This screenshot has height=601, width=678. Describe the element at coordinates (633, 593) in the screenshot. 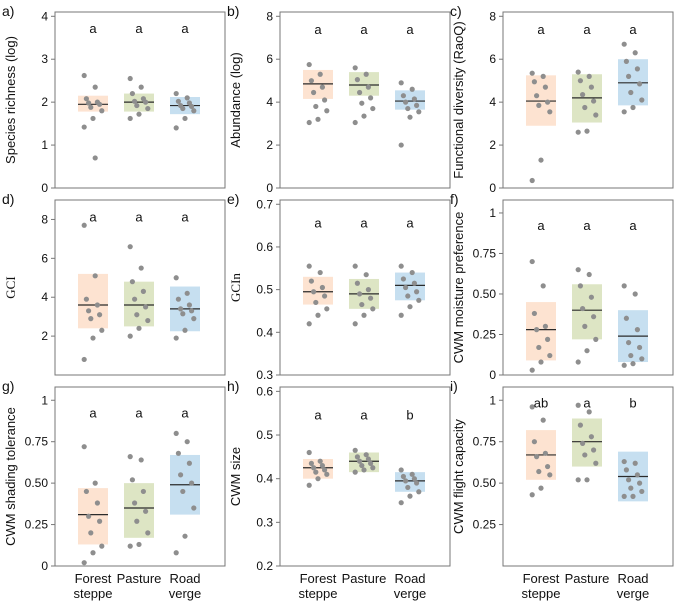

I see `x-category-label: verge` at that location.